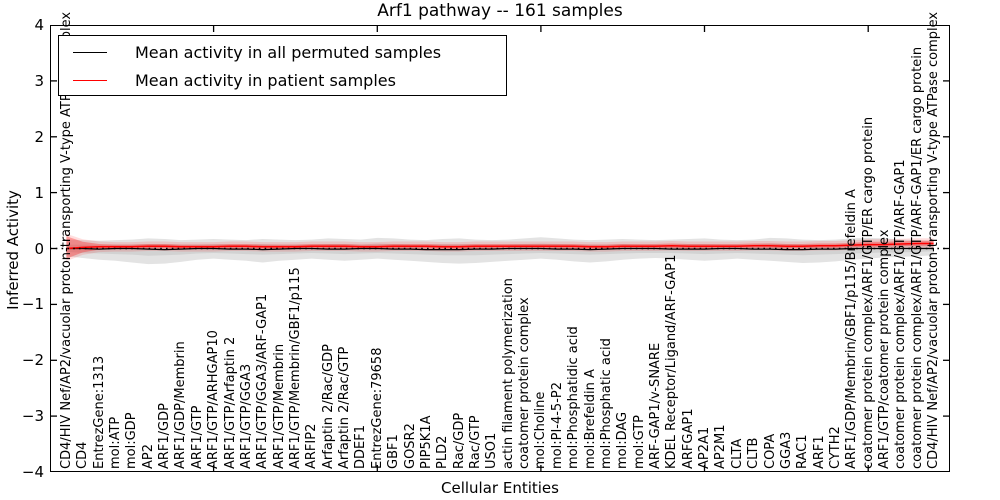 This screenshot has height=500, width=1000. I want to click on x-tick-label: CD4, so click(83, 455).